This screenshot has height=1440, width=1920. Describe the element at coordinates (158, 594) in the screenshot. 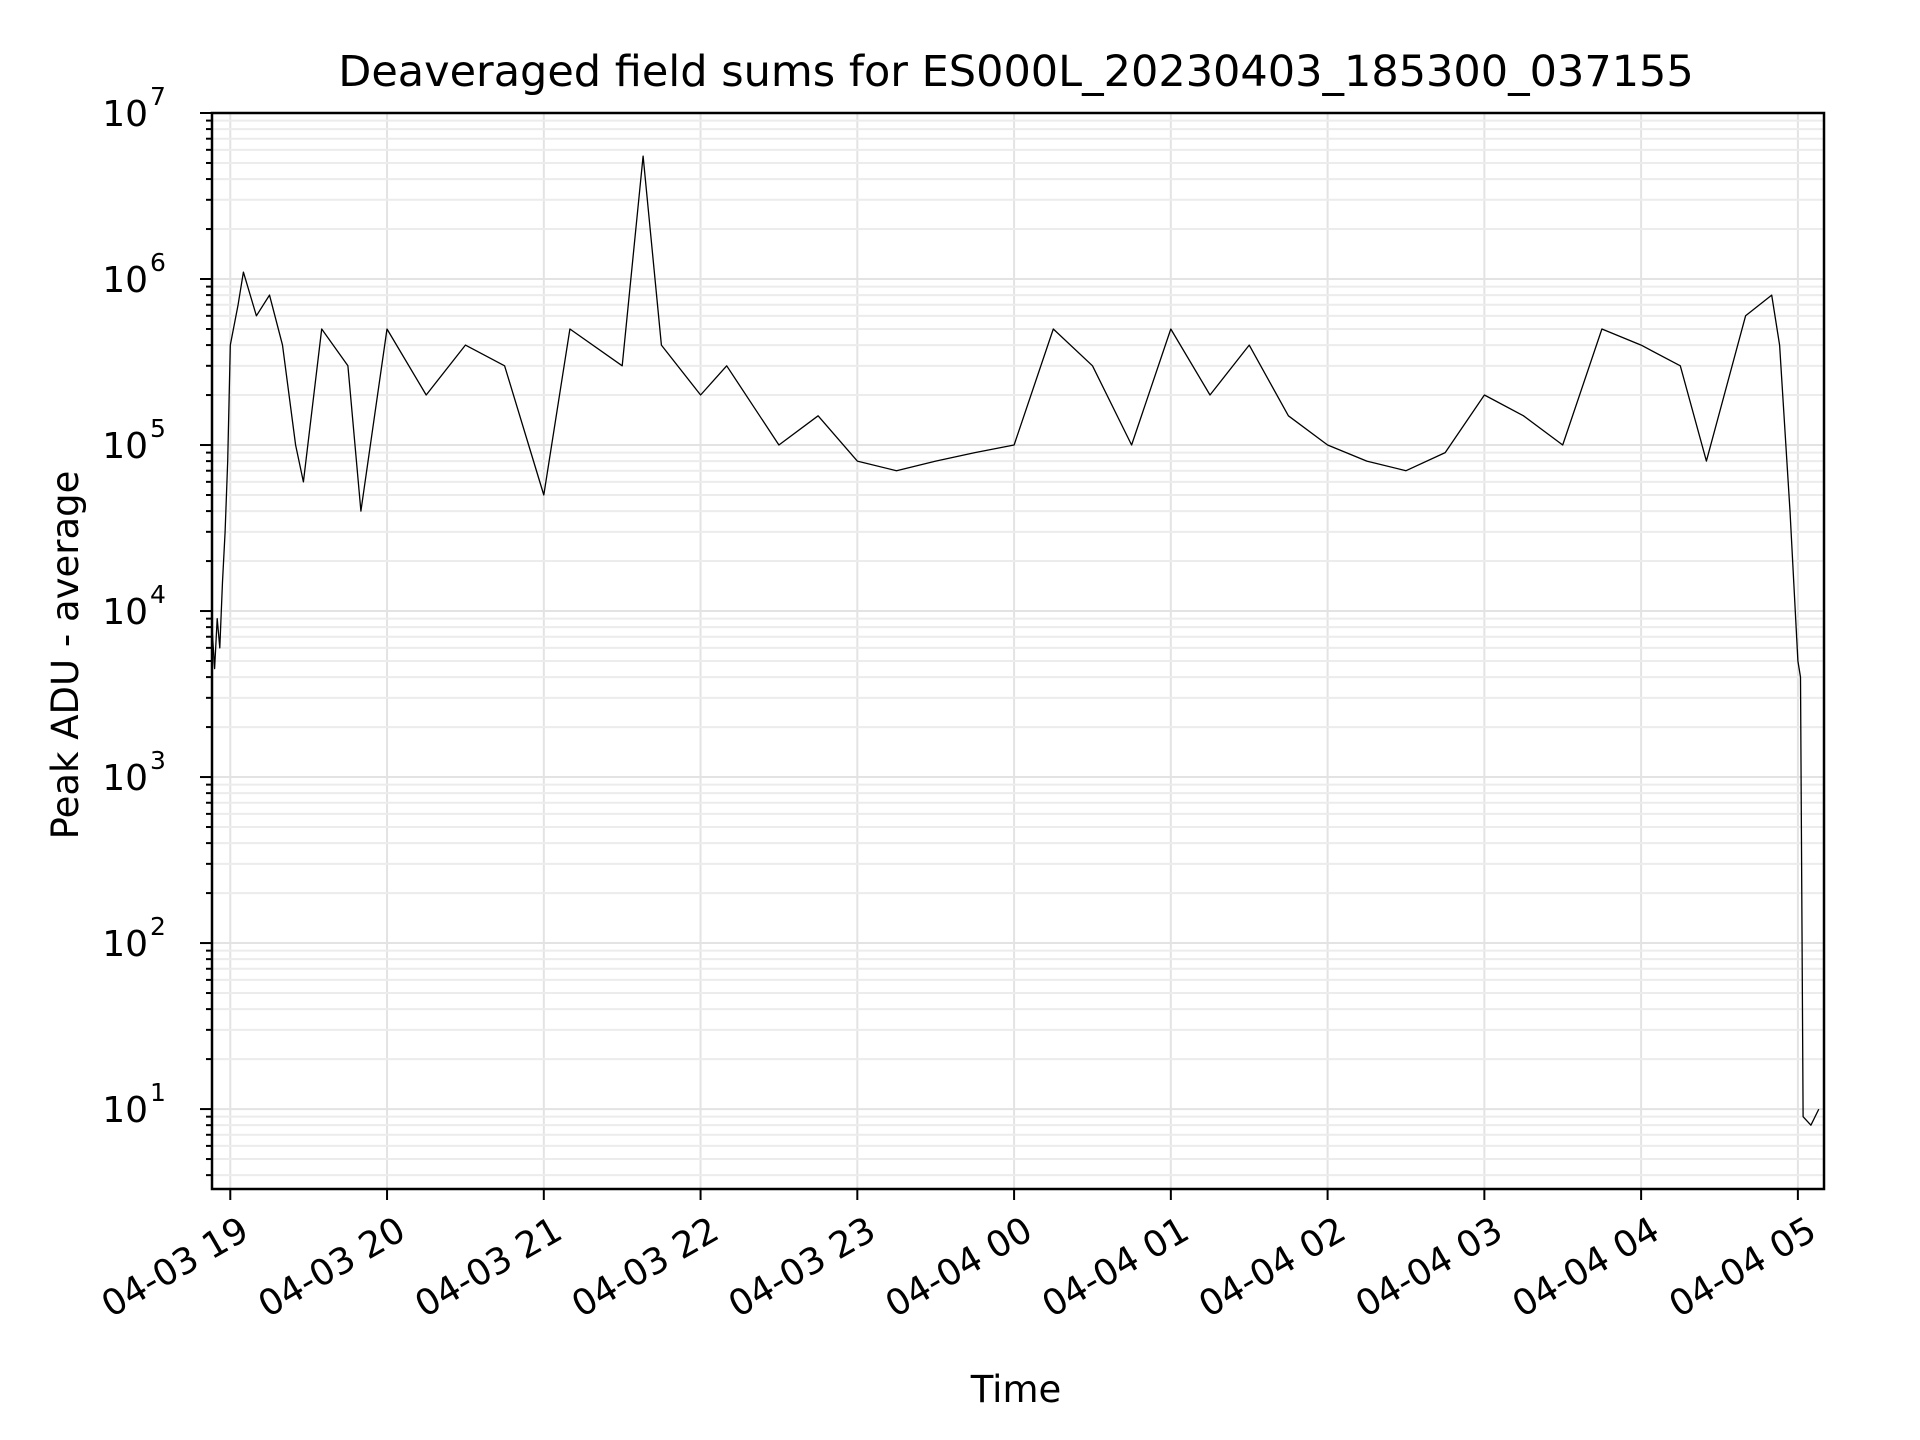

I see `y-tick-exponent: 4` at that location.